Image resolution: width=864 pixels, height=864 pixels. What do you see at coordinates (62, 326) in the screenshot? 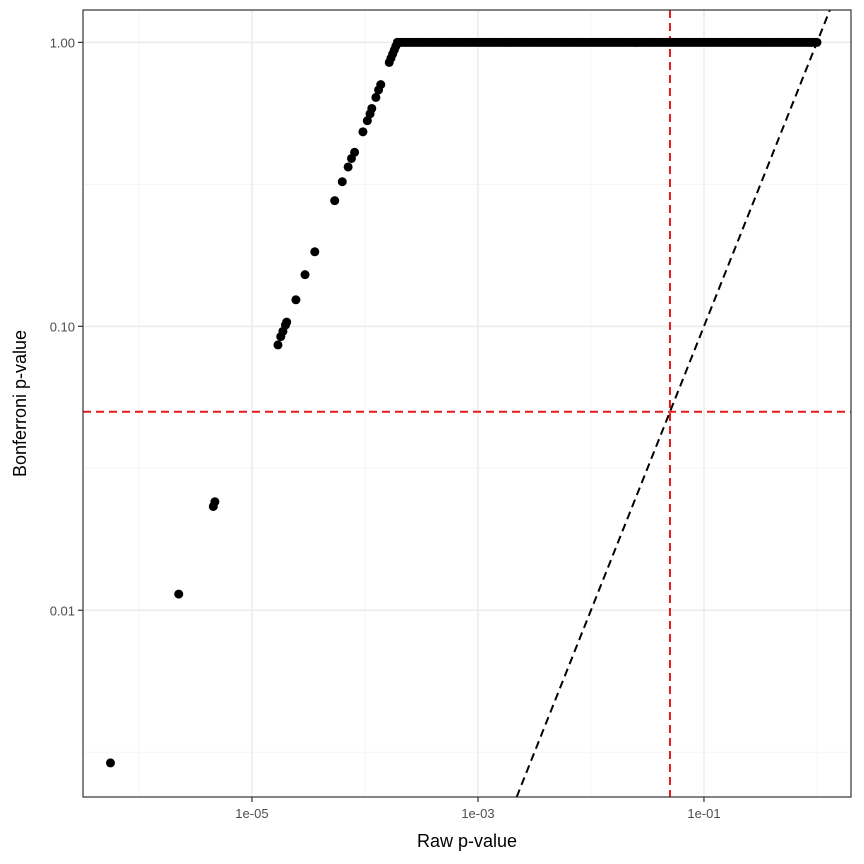
I see `y-tick-label: 0.10` at bounding box center [62, 326].